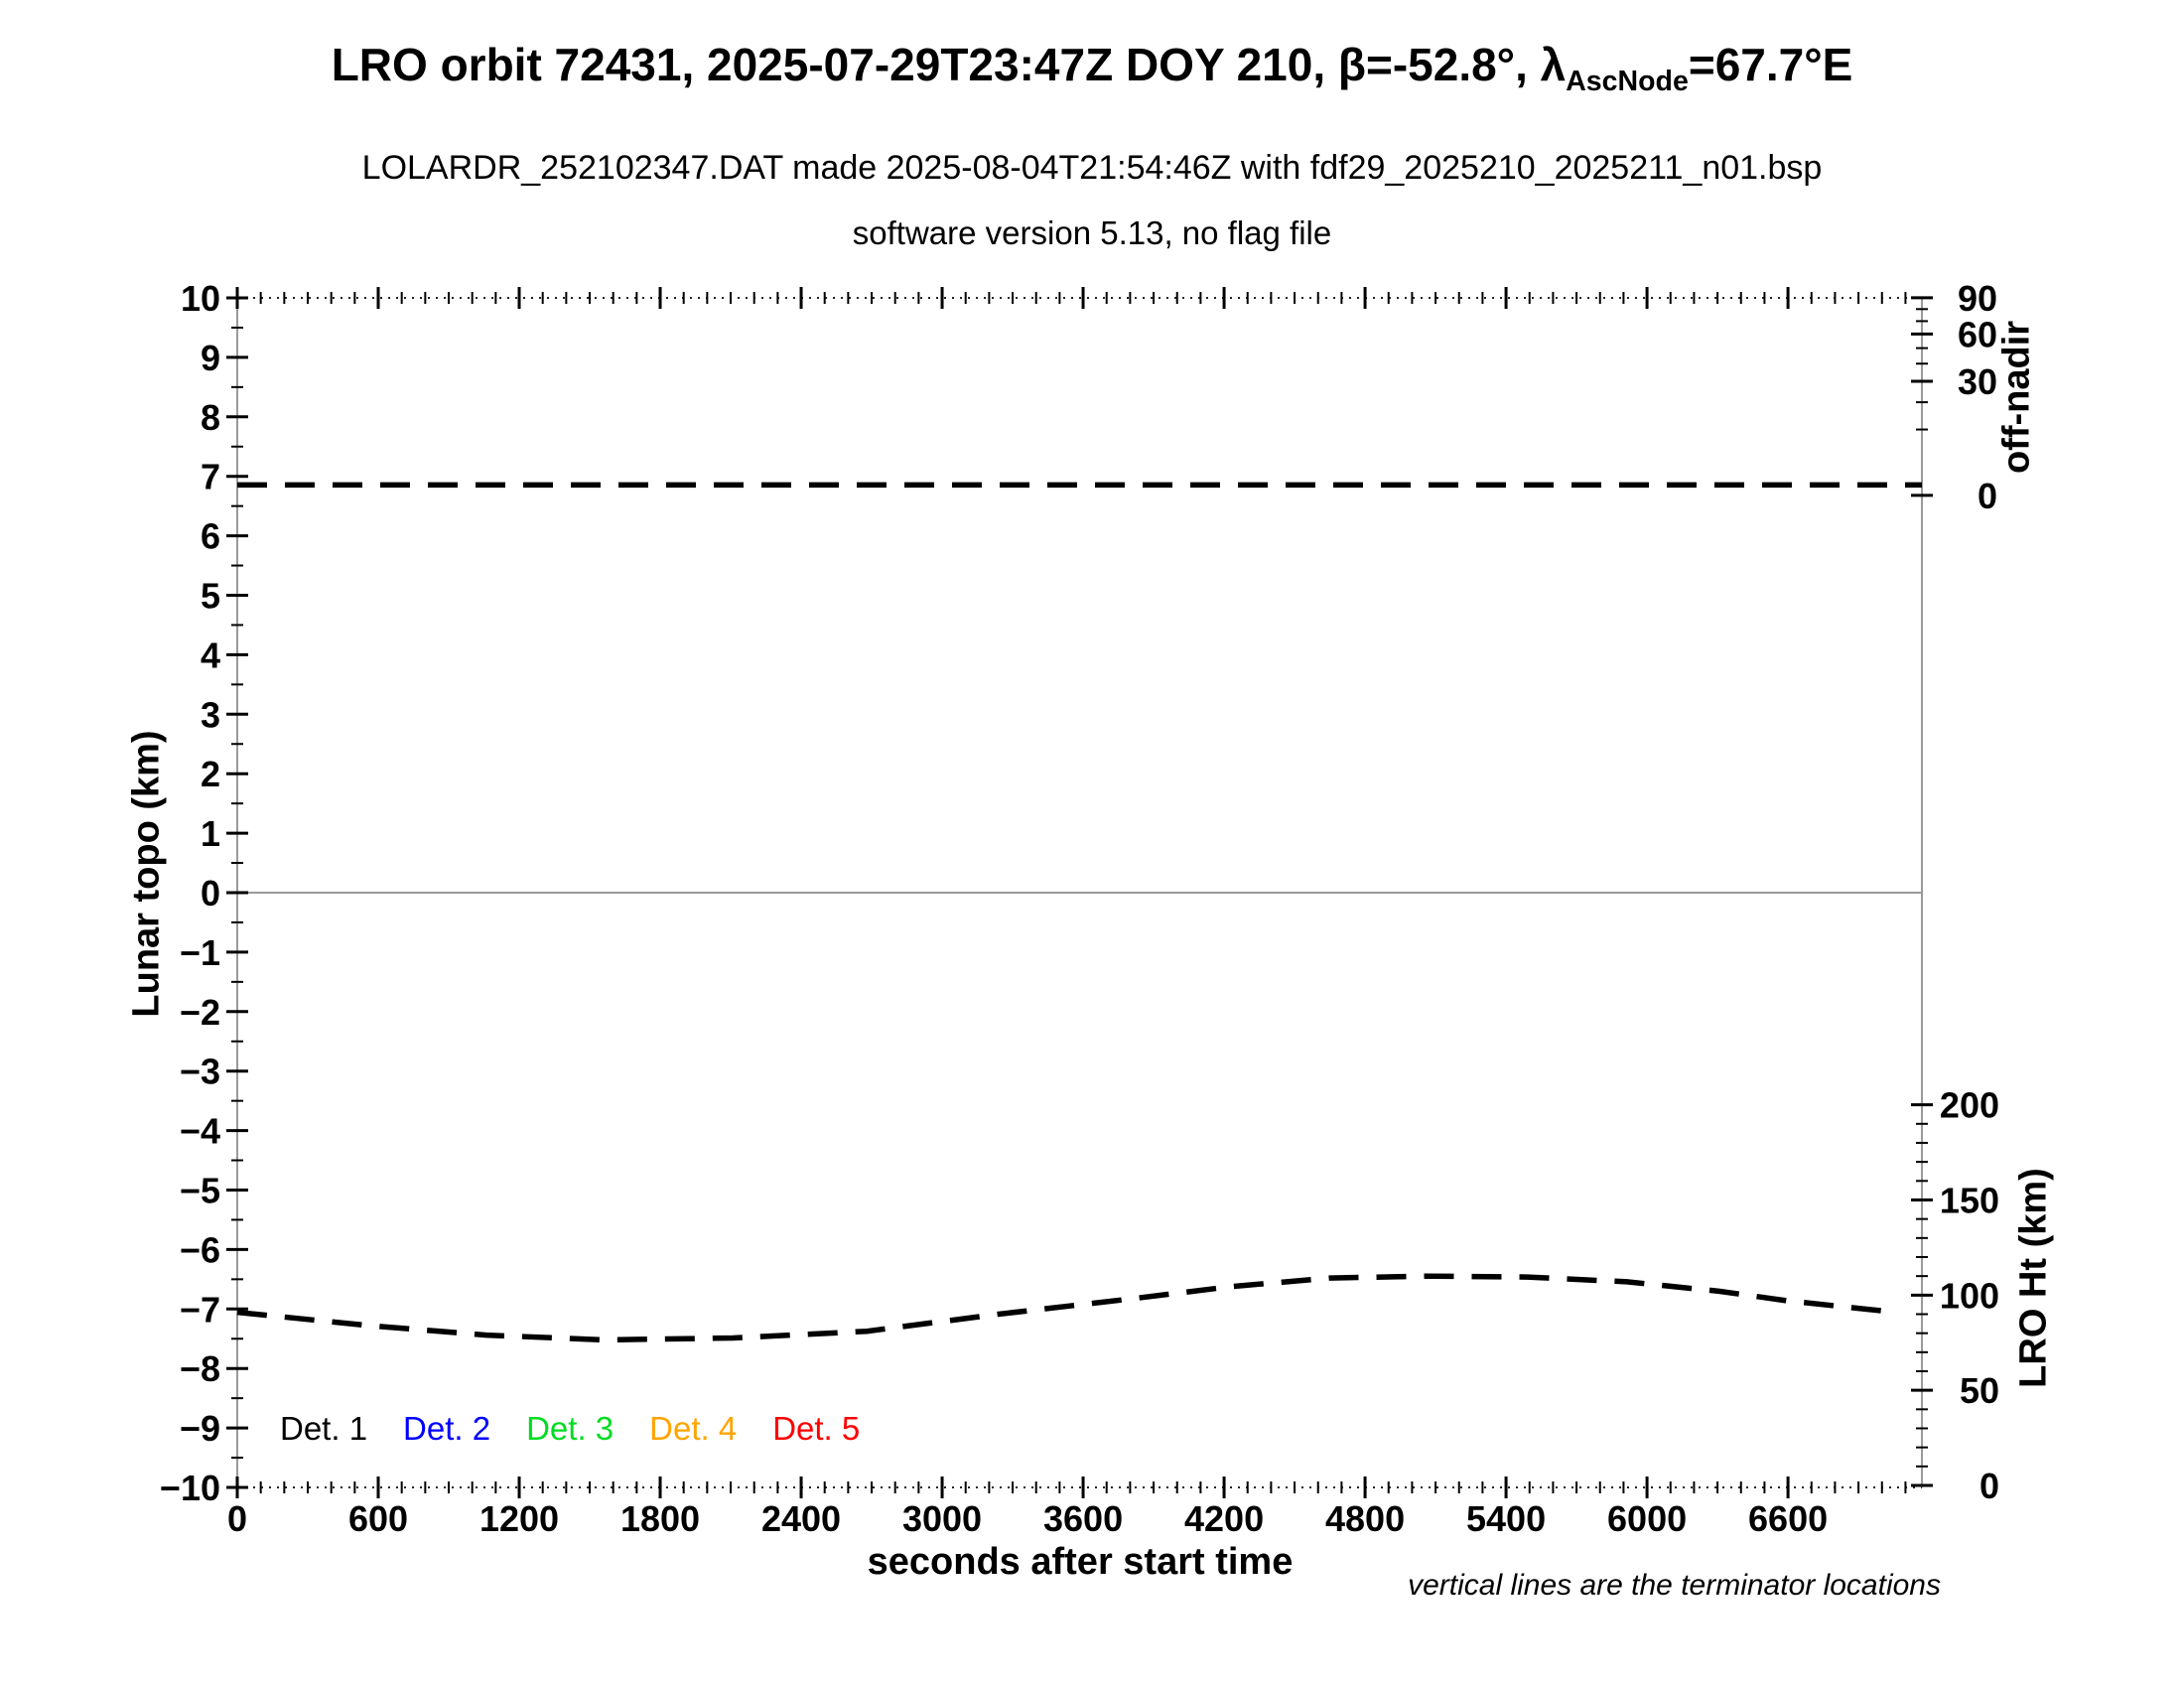  Describe the element at coordinates (1627, 81) in the screenshot. I see `title-ascnode-subscript: AscNode` at that location.